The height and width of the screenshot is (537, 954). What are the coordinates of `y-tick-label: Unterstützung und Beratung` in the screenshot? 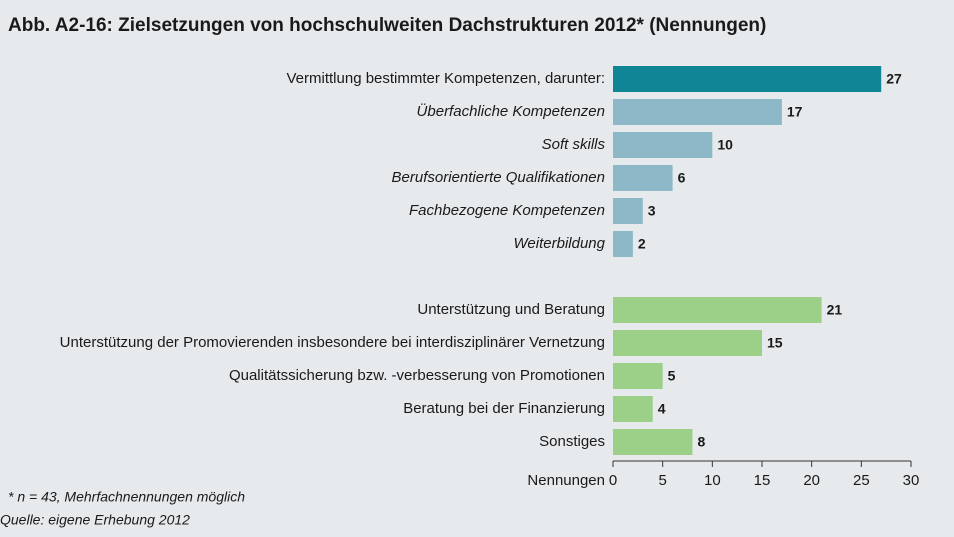 It's located at (511, 309).